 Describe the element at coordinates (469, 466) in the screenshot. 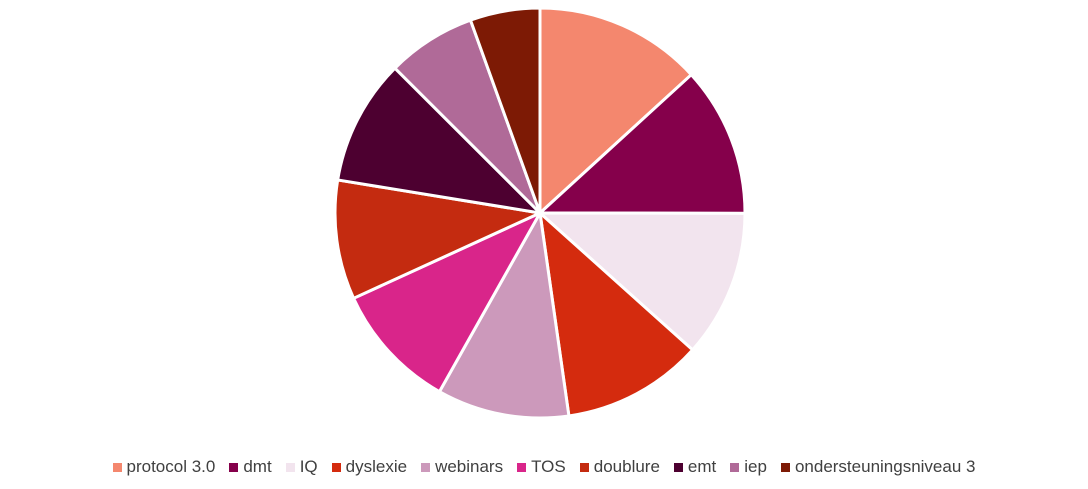

I see `legend-label: webinars` at that location.